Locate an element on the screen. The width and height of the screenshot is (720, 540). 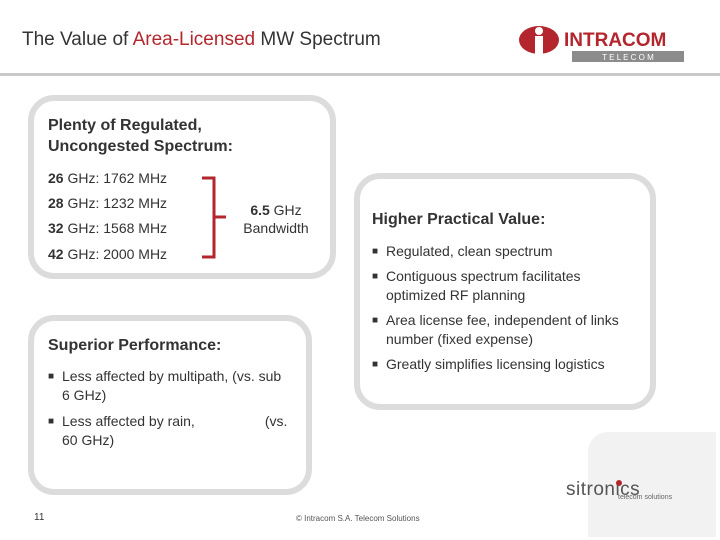
spectrum-box is located at coordinates (182, 187).